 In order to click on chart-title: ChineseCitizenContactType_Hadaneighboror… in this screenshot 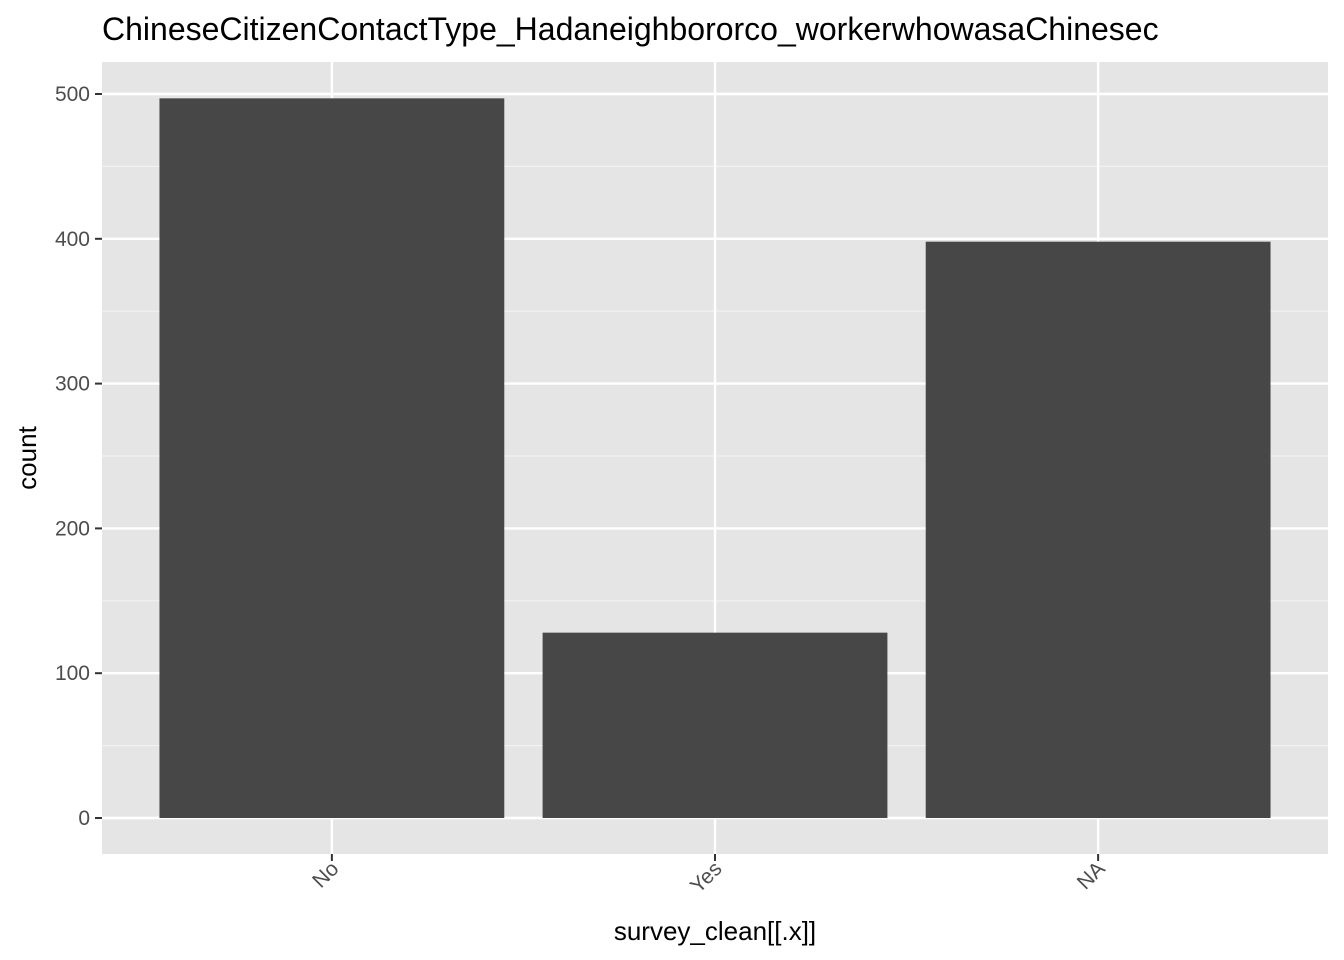, I will do `click(630, 29)`.